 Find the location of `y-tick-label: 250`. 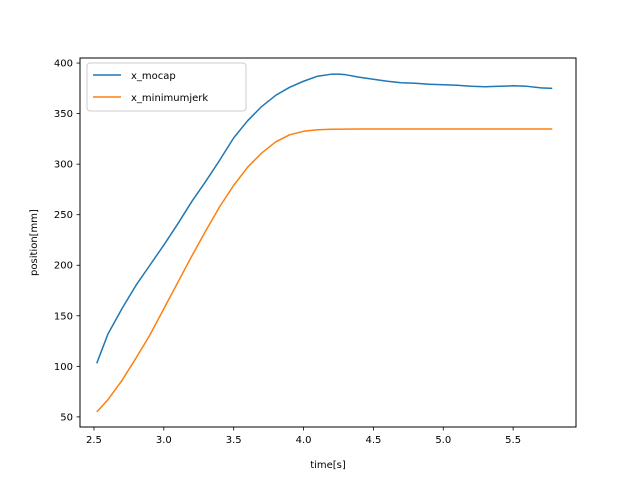

y-tick-label: 250 is located at coordinates (63, 215).